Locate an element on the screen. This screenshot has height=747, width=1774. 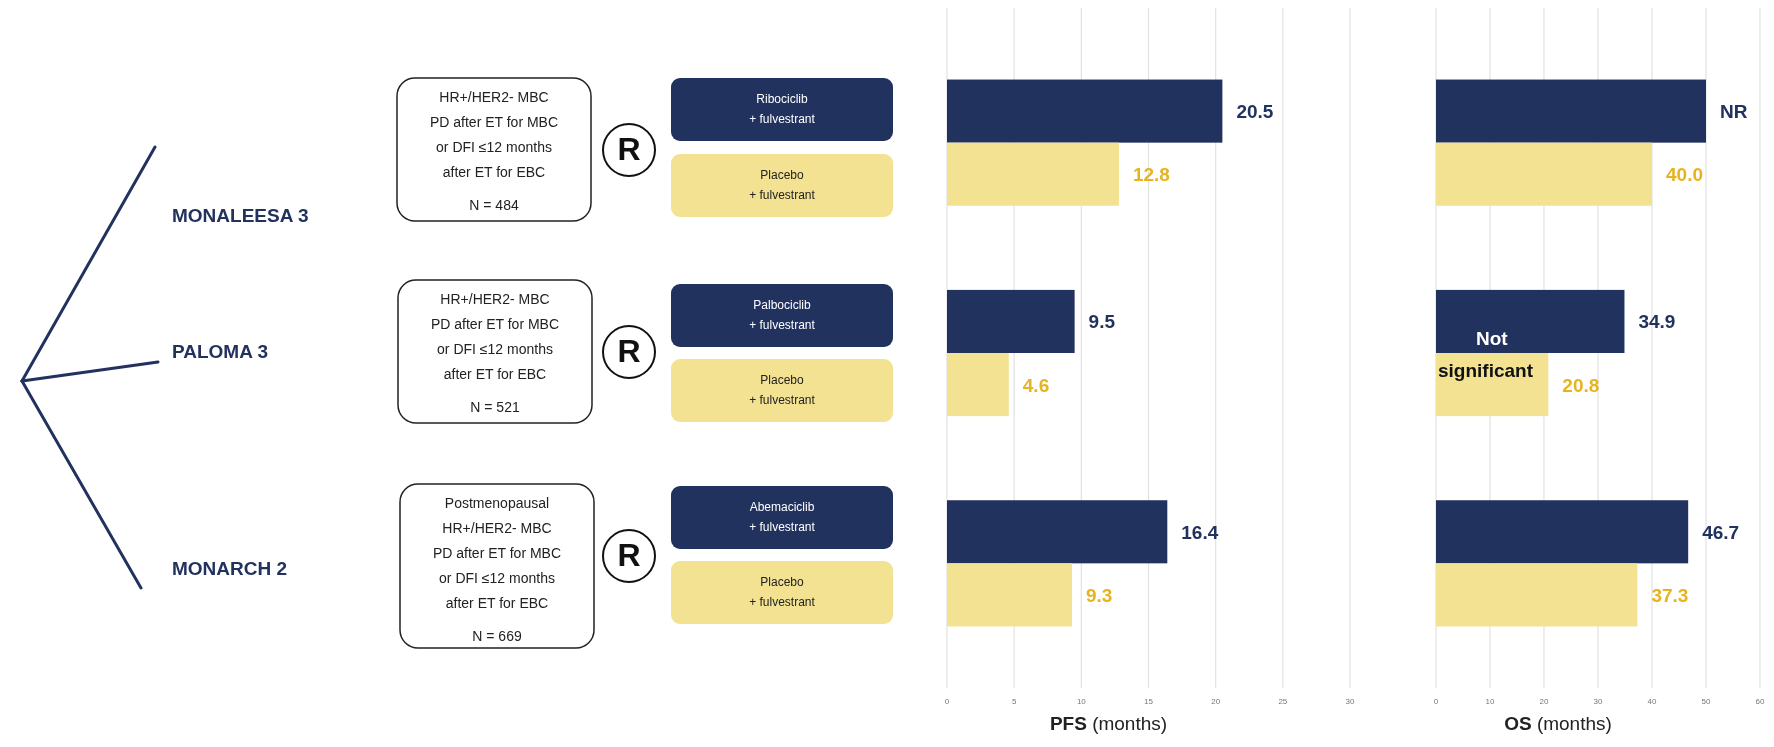
data-label: NR is located at coordinates (1734, 112).